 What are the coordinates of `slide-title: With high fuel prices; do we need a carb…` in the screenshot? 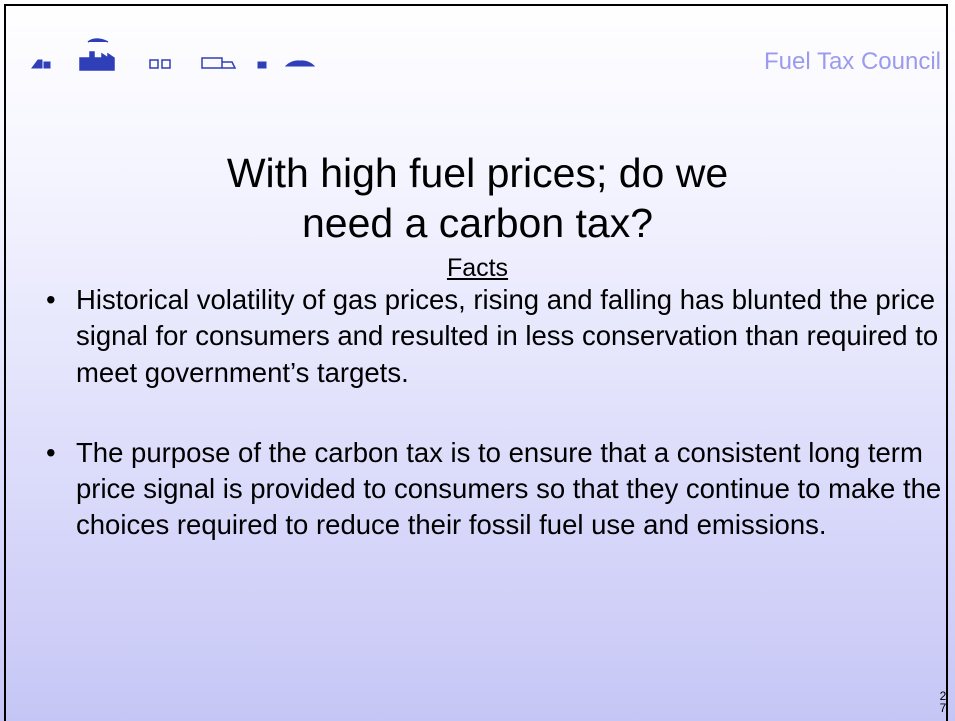 It's located at (477, 198).